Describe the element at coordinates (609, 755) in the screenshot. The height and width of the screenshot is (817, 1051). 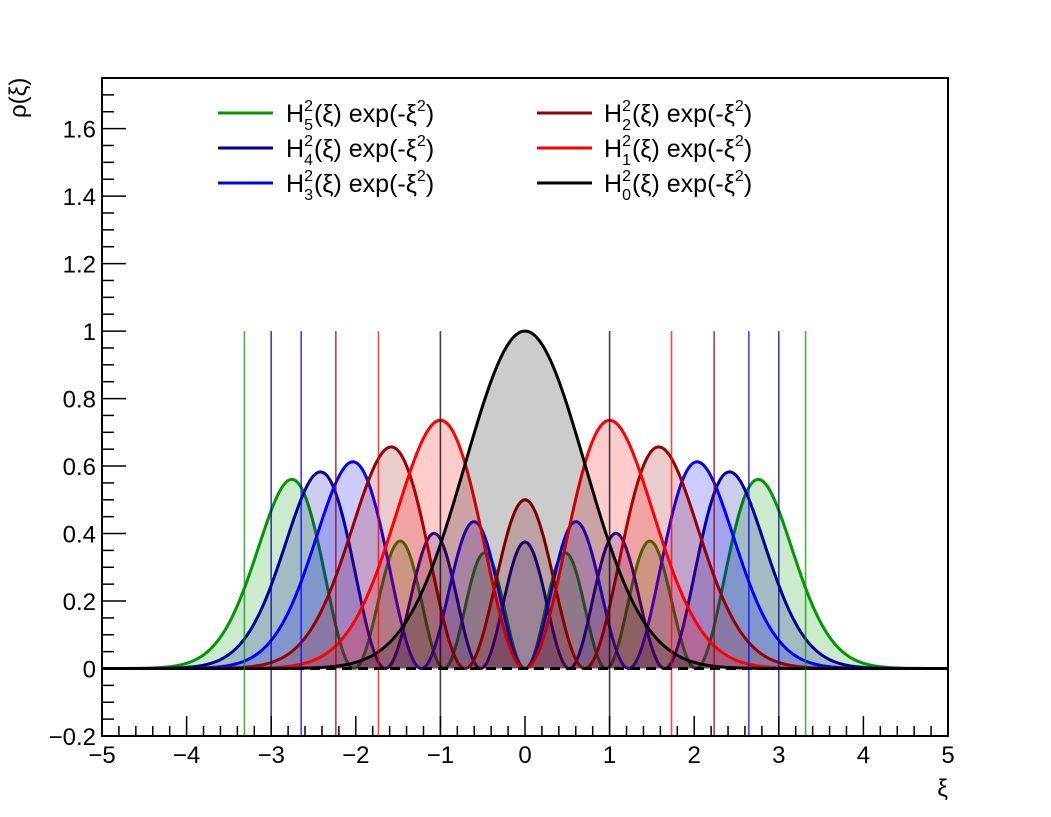
I see `x-tick-label: 1` at that location.